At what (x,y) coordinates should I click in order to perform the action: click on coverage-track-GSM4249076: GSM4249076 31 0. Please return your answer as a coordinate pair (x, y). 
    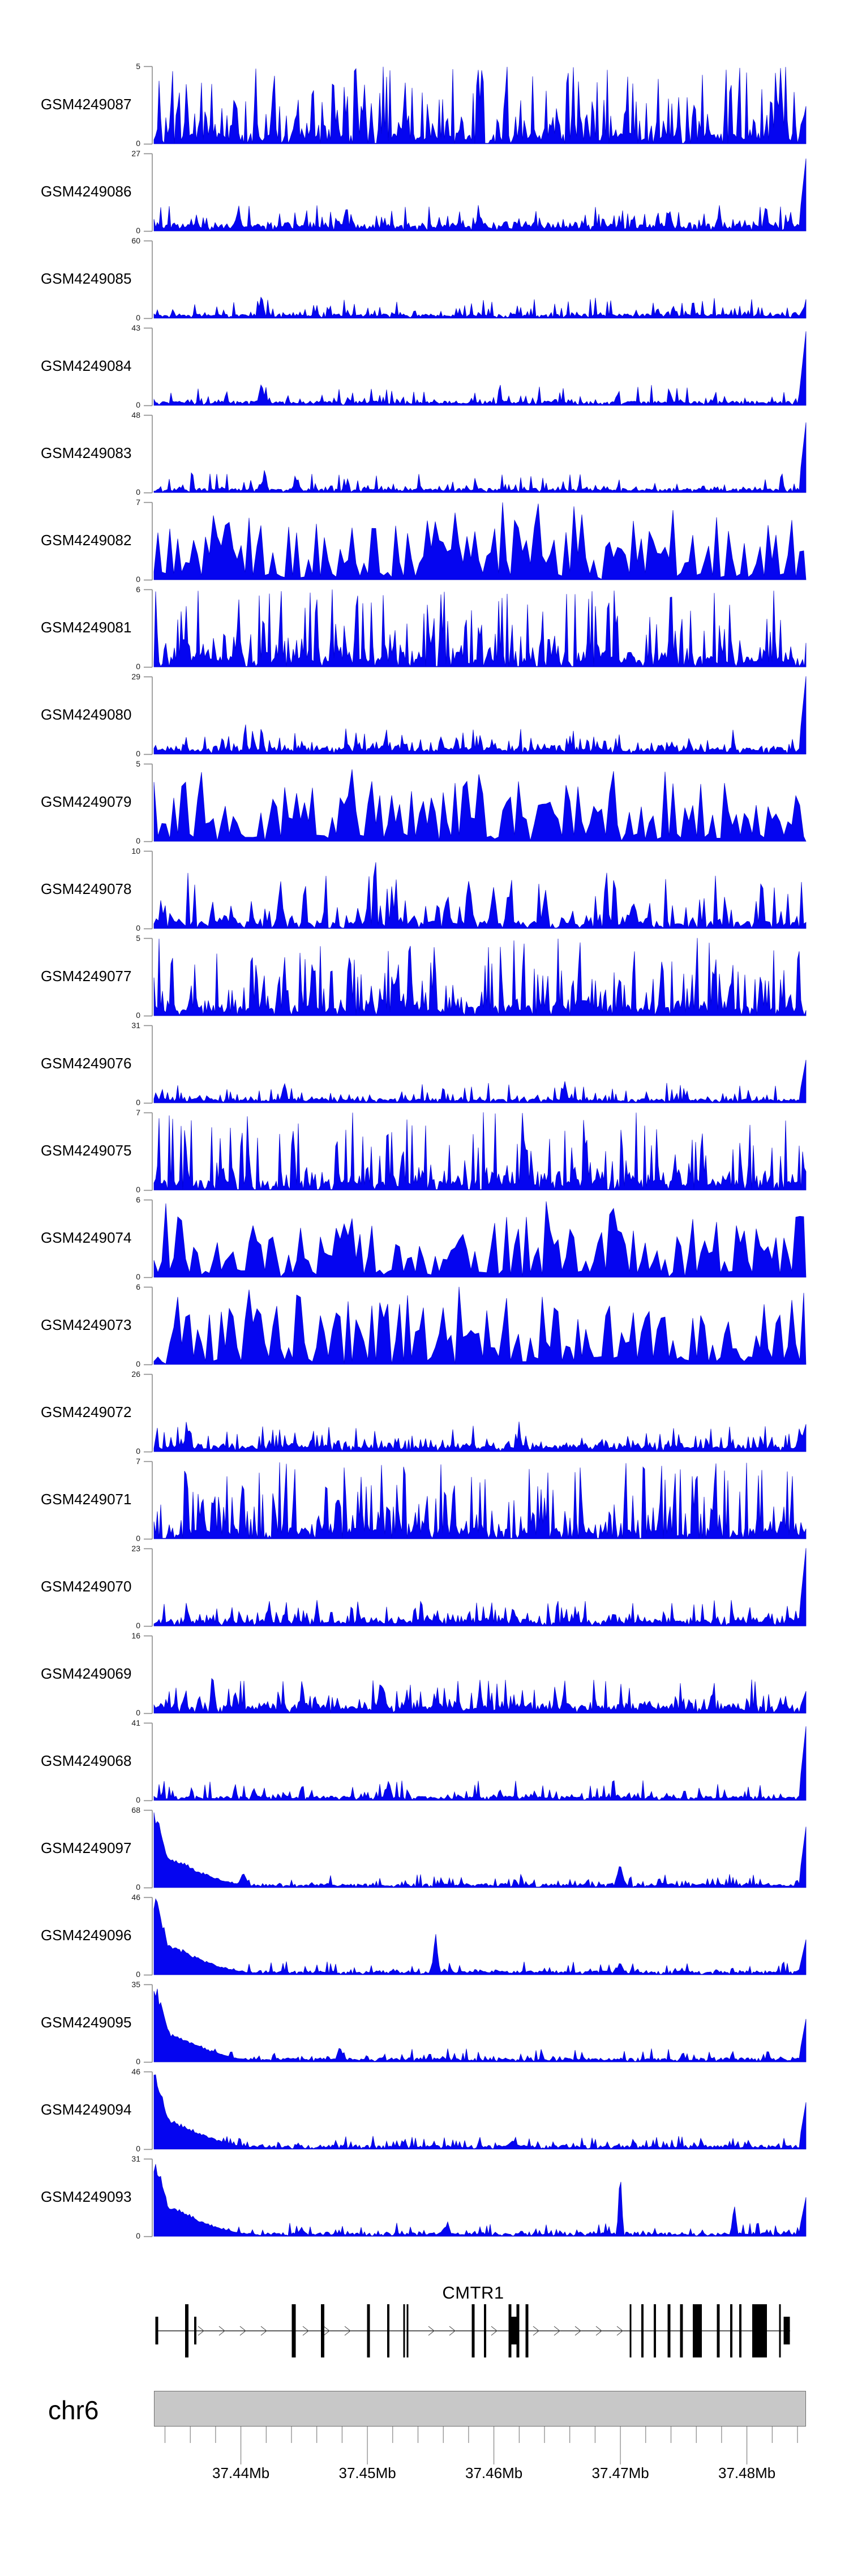
    Looking at the image, I should click on (424, 1063).